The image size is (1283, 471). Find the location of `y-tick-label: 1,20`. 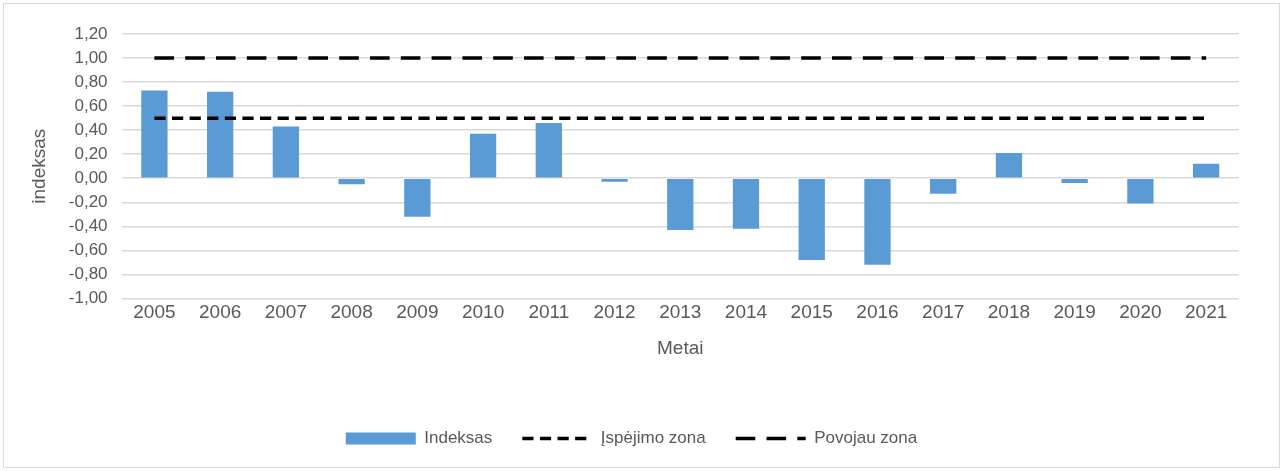

y-tick-label: 1,20 is located at coordinates (91, 33).